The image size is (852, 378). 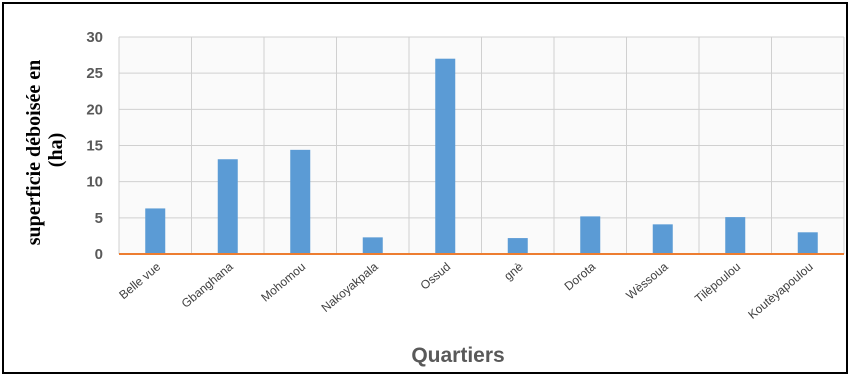 I want to click on y-tick-label: 30, so click(x=94, y=37).